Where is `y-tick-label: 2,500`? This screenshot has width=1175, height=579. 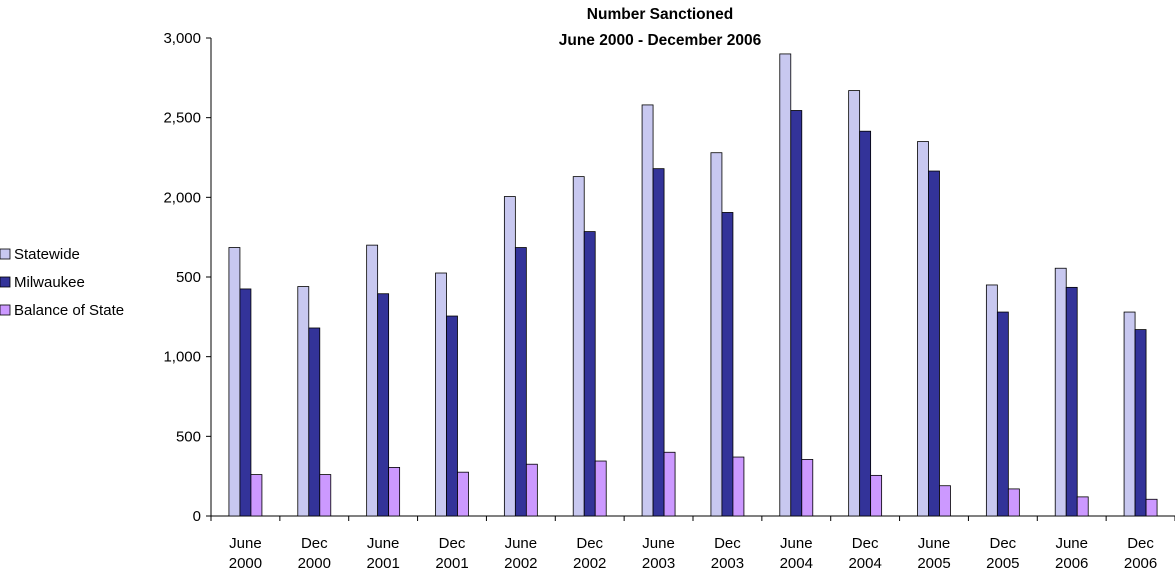
y-tick-label: 2,500 is located at coordinates (182, 118).